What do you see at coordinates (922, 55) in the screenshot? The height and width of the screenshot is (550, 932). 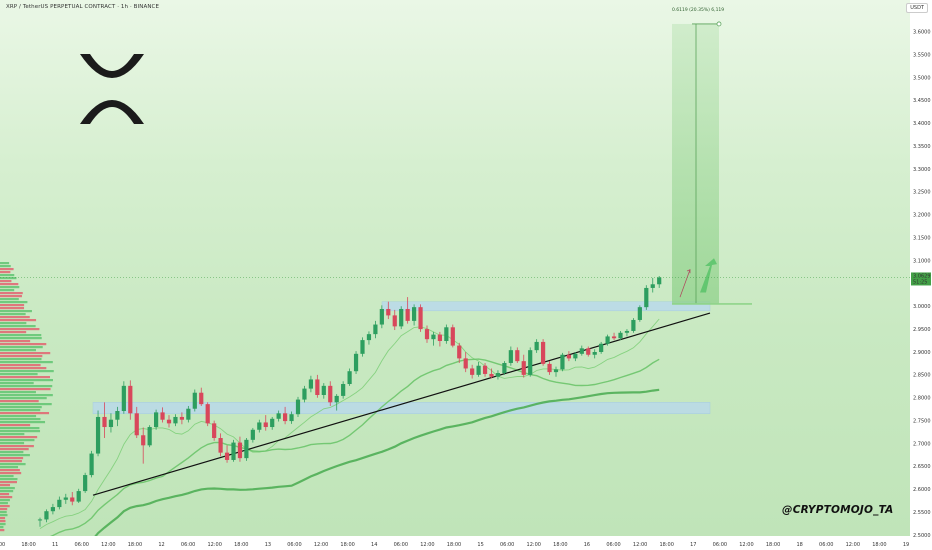 I see `price-tick-label: 3.5500` at bounding box center [922, 55].